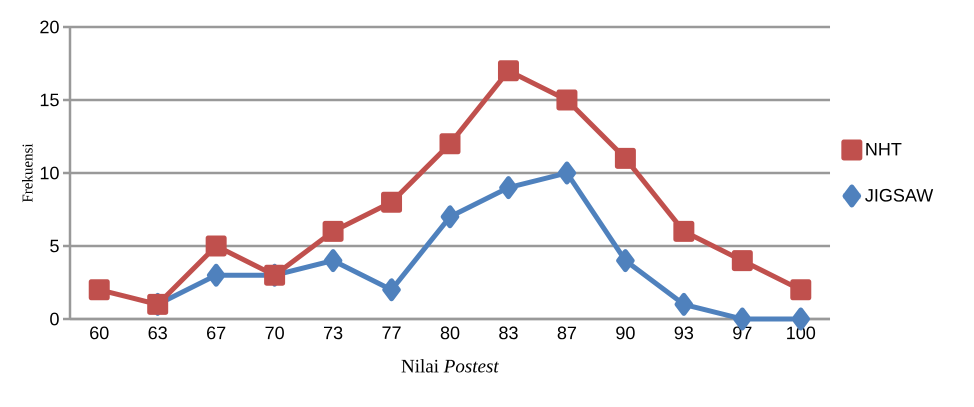 The image size is (974, 407). What do you see at coordinates (49, 27) in the screenshot?
I see `y-tick-label: 20` at bounding box center [49, 27].